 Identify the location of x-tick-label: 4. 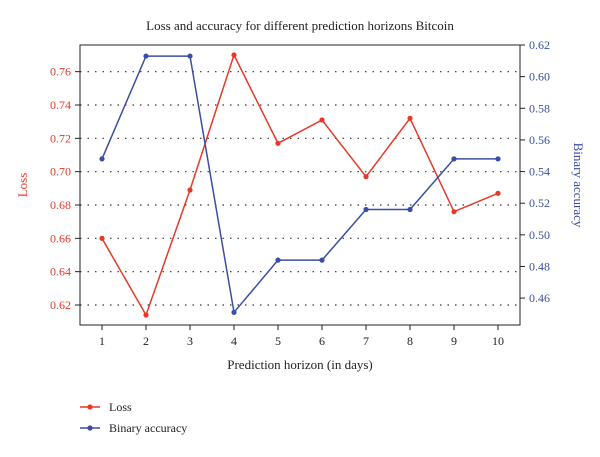
(234, 341).